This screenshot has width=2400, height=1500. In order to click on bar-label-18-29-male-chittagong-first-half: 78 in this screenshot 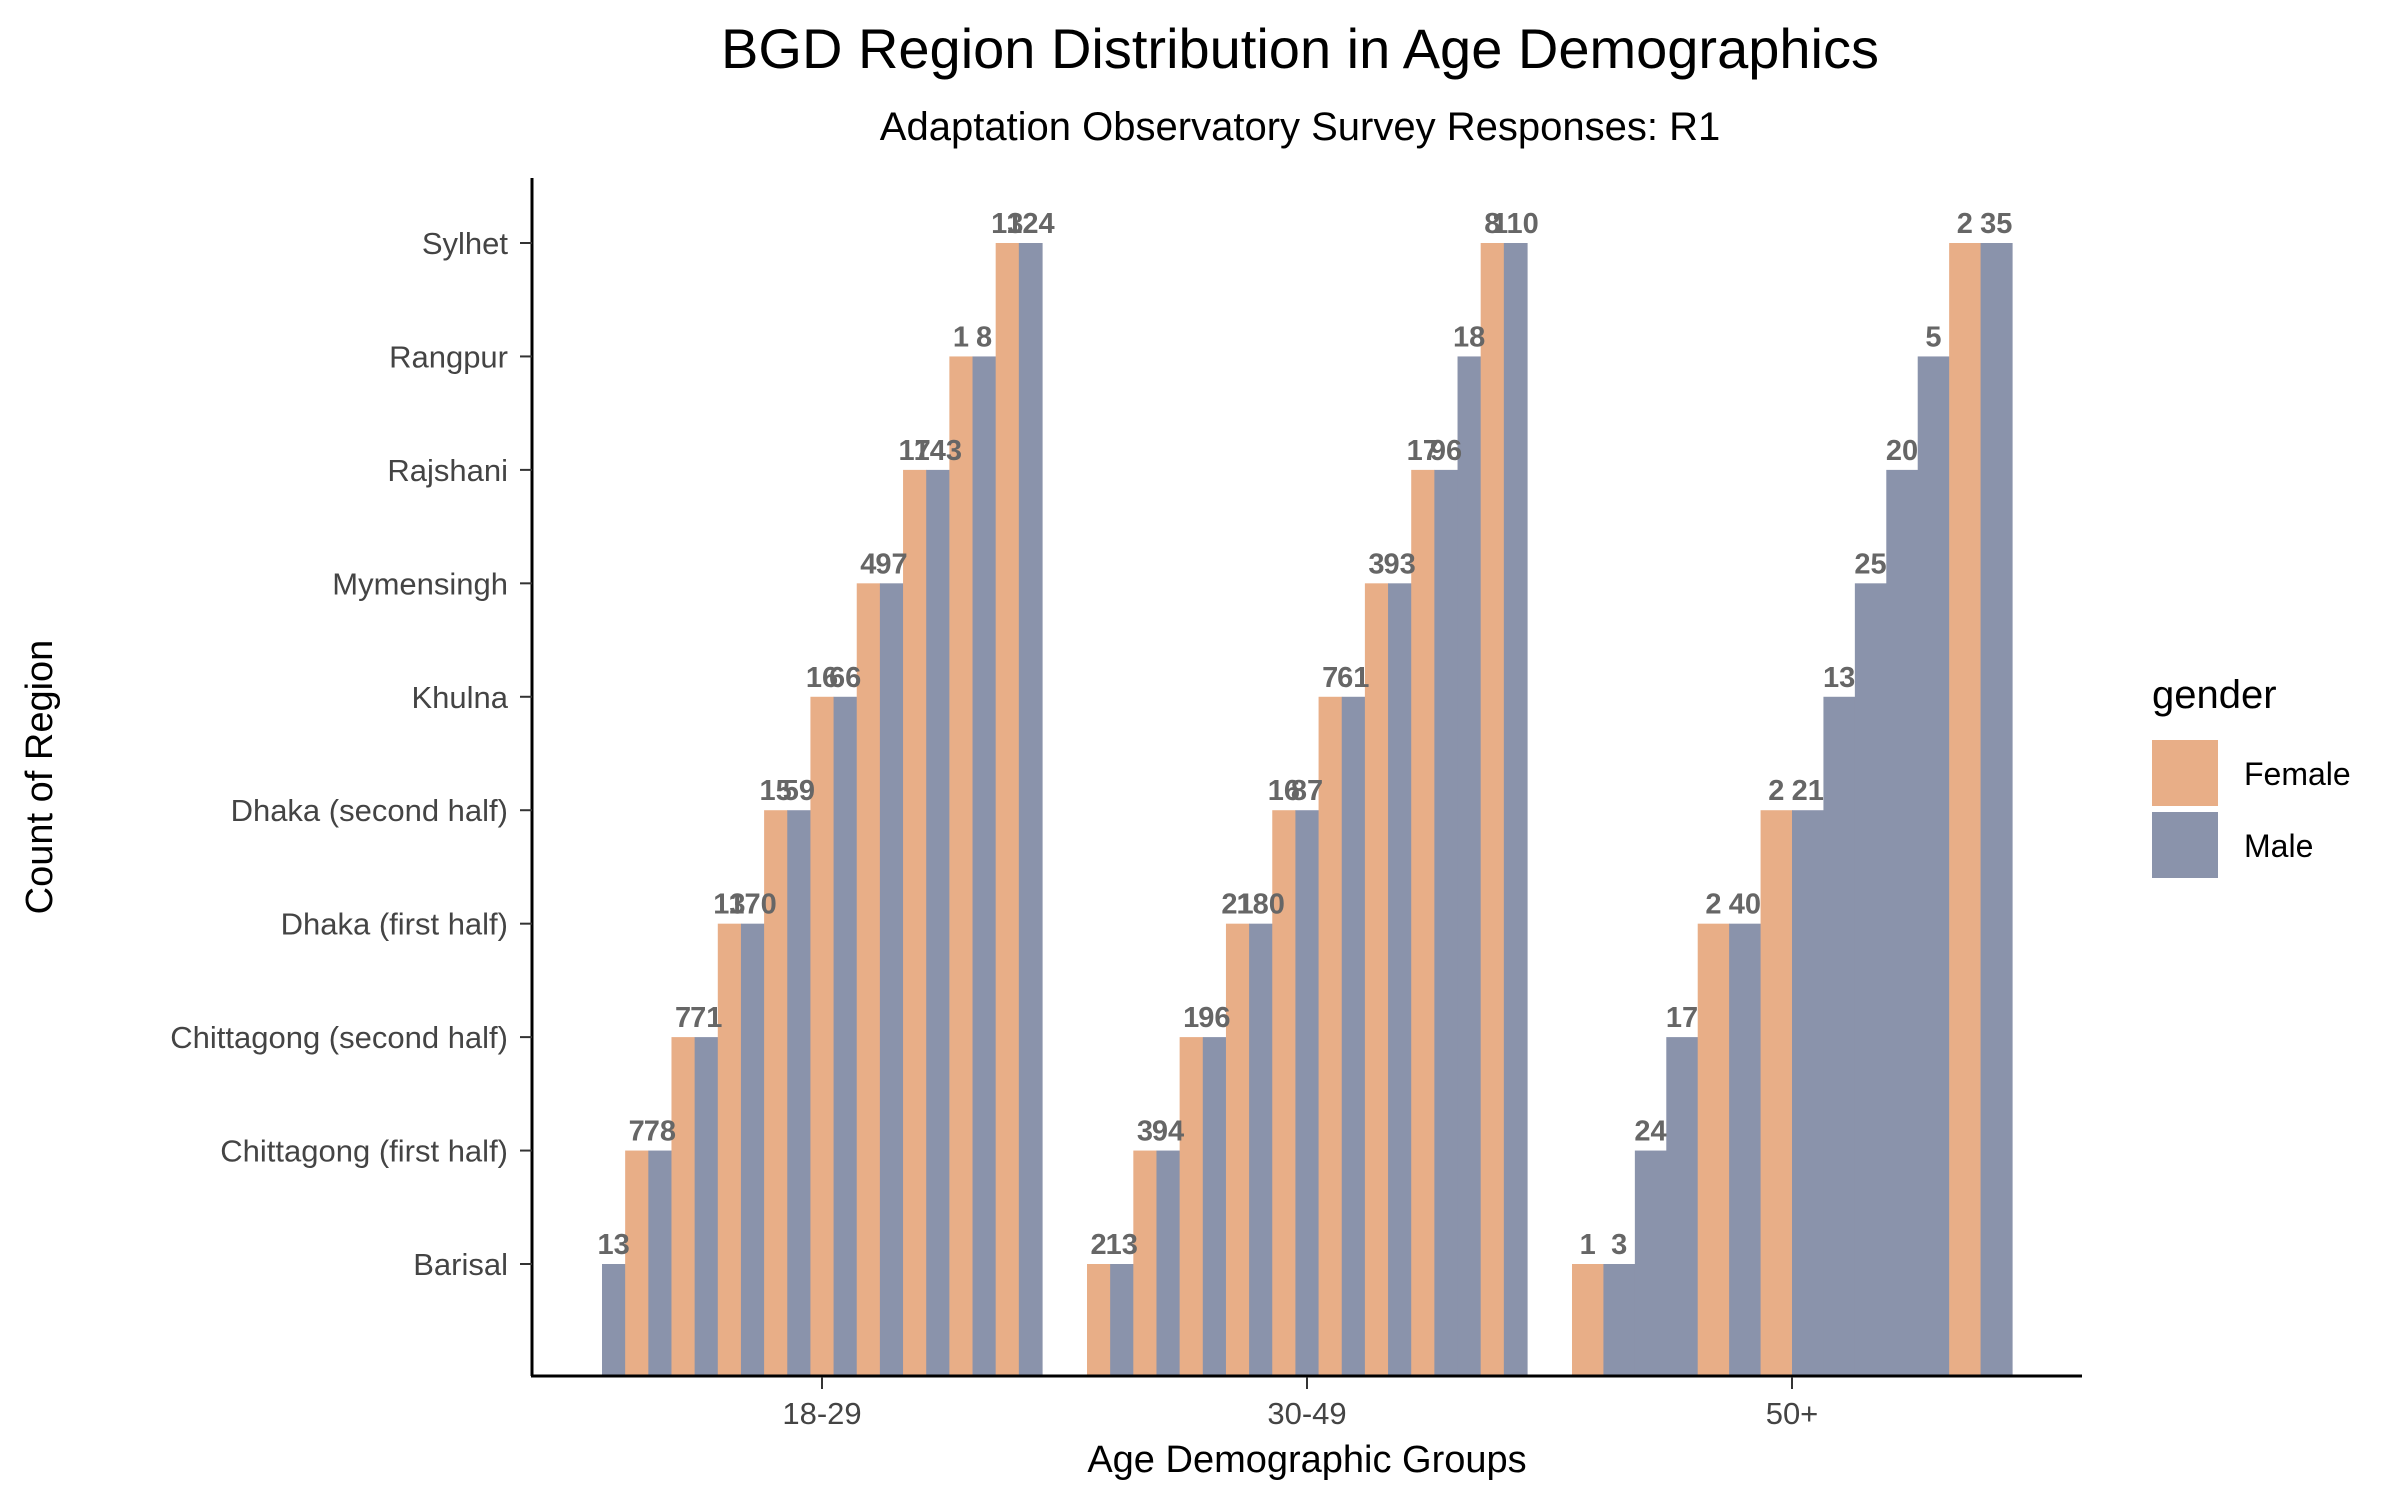, I will do `click(660, 1132)`.